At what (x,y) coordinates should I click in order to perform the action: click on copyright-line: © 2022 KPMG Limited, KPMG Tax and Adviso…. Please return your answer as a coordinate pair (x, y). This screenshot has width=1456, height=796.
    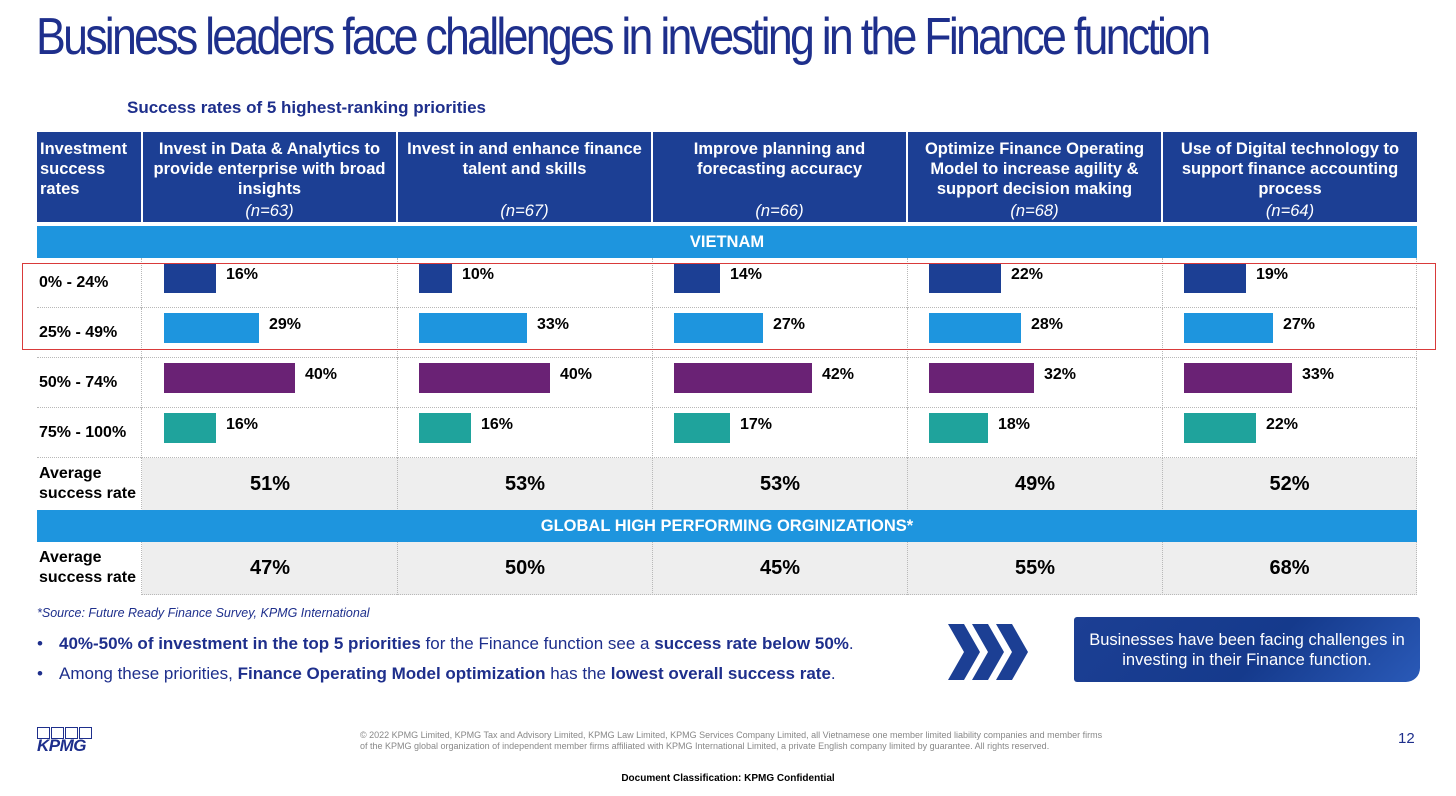
    Looking at the image, I should click on (731, 735).